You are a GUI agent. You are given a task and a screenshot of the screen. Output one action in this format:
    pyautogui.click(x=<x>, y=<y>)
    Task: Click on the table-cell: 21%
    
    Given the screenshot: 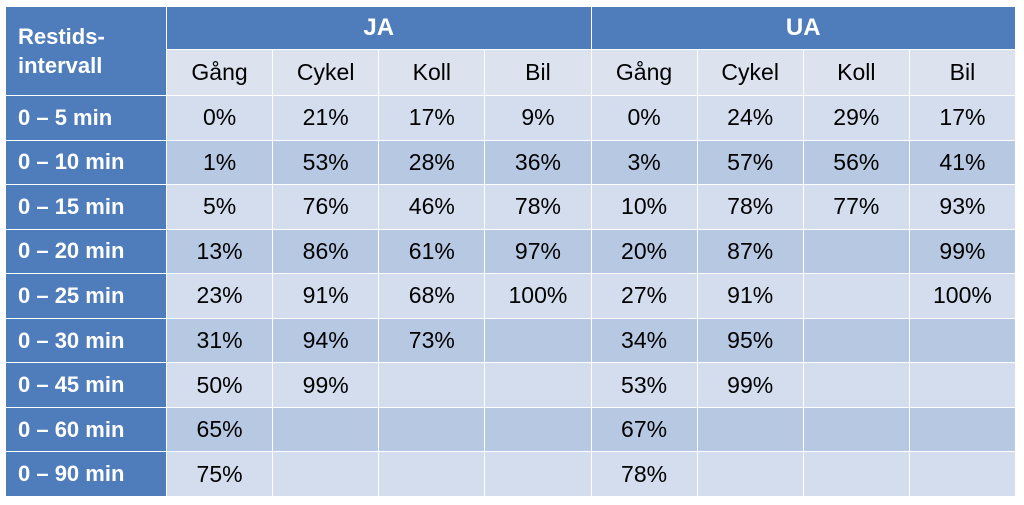 What is the action you would take?
    pyautogui.click(x=326, y=118)
    